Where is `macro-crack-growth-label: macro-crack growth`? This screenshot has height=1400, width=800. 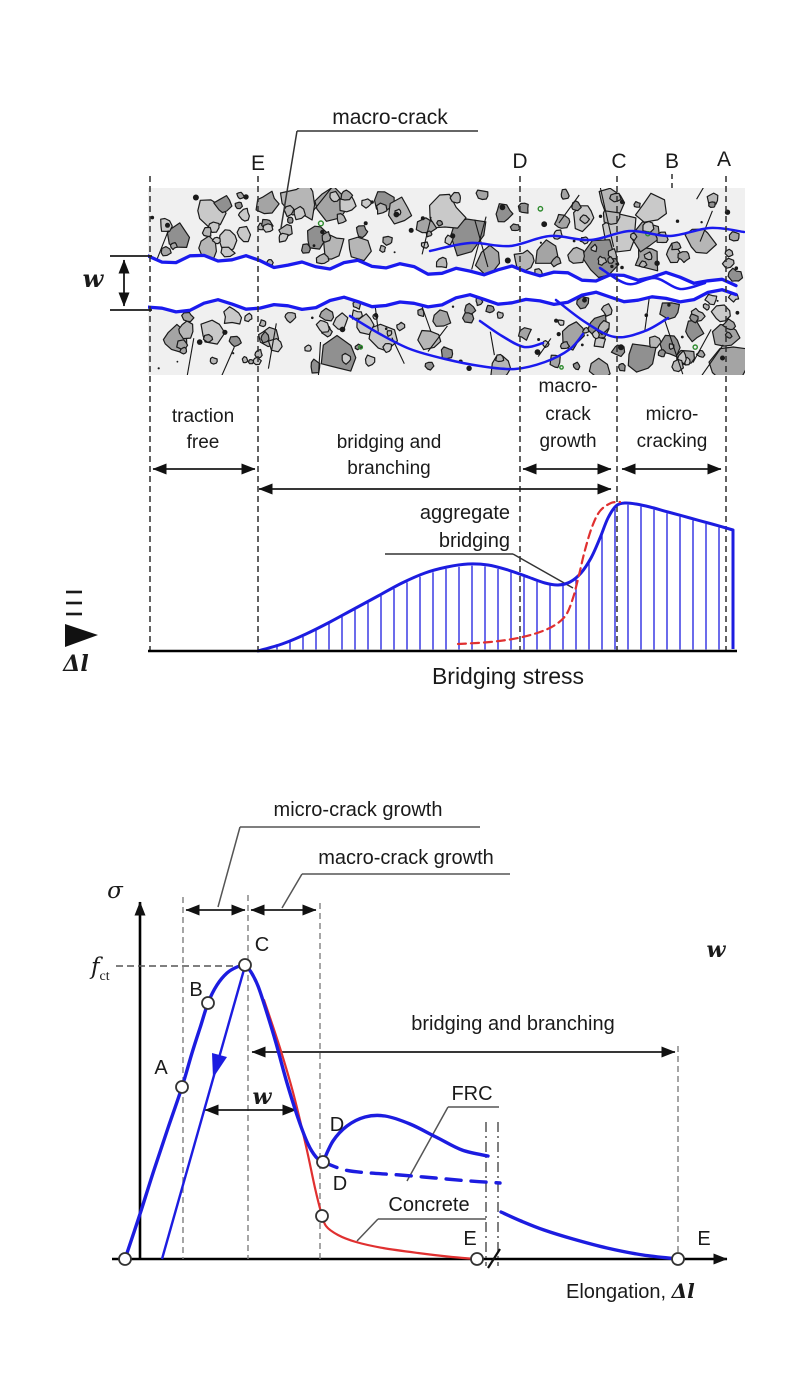
macro-crack-growth-label: macro-crack growth is located at coordinates (406, 858).